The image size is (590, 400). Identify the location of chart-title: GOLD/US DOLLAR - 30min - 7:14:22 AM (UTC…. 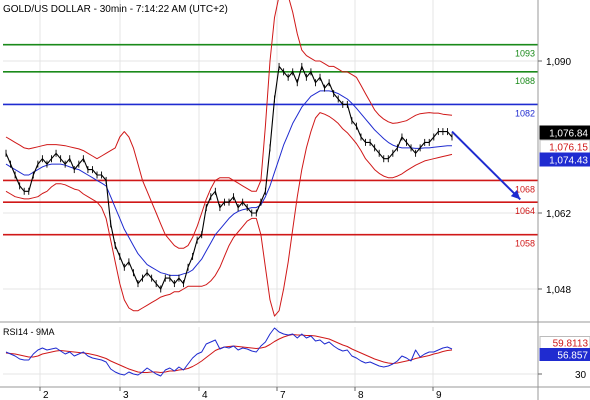
(115, 9).